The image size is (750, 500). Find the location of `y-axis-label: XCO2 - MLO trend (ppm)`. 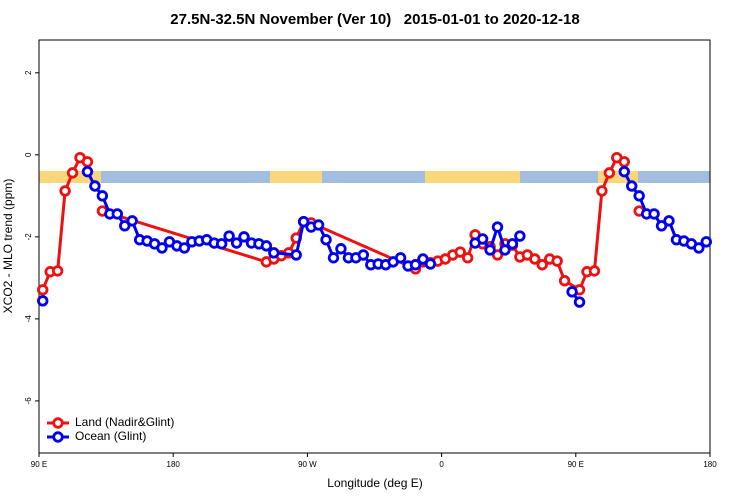

y-axis-label: XCO2 - MLO trend (ppm) is located at coordinates (8, 246).